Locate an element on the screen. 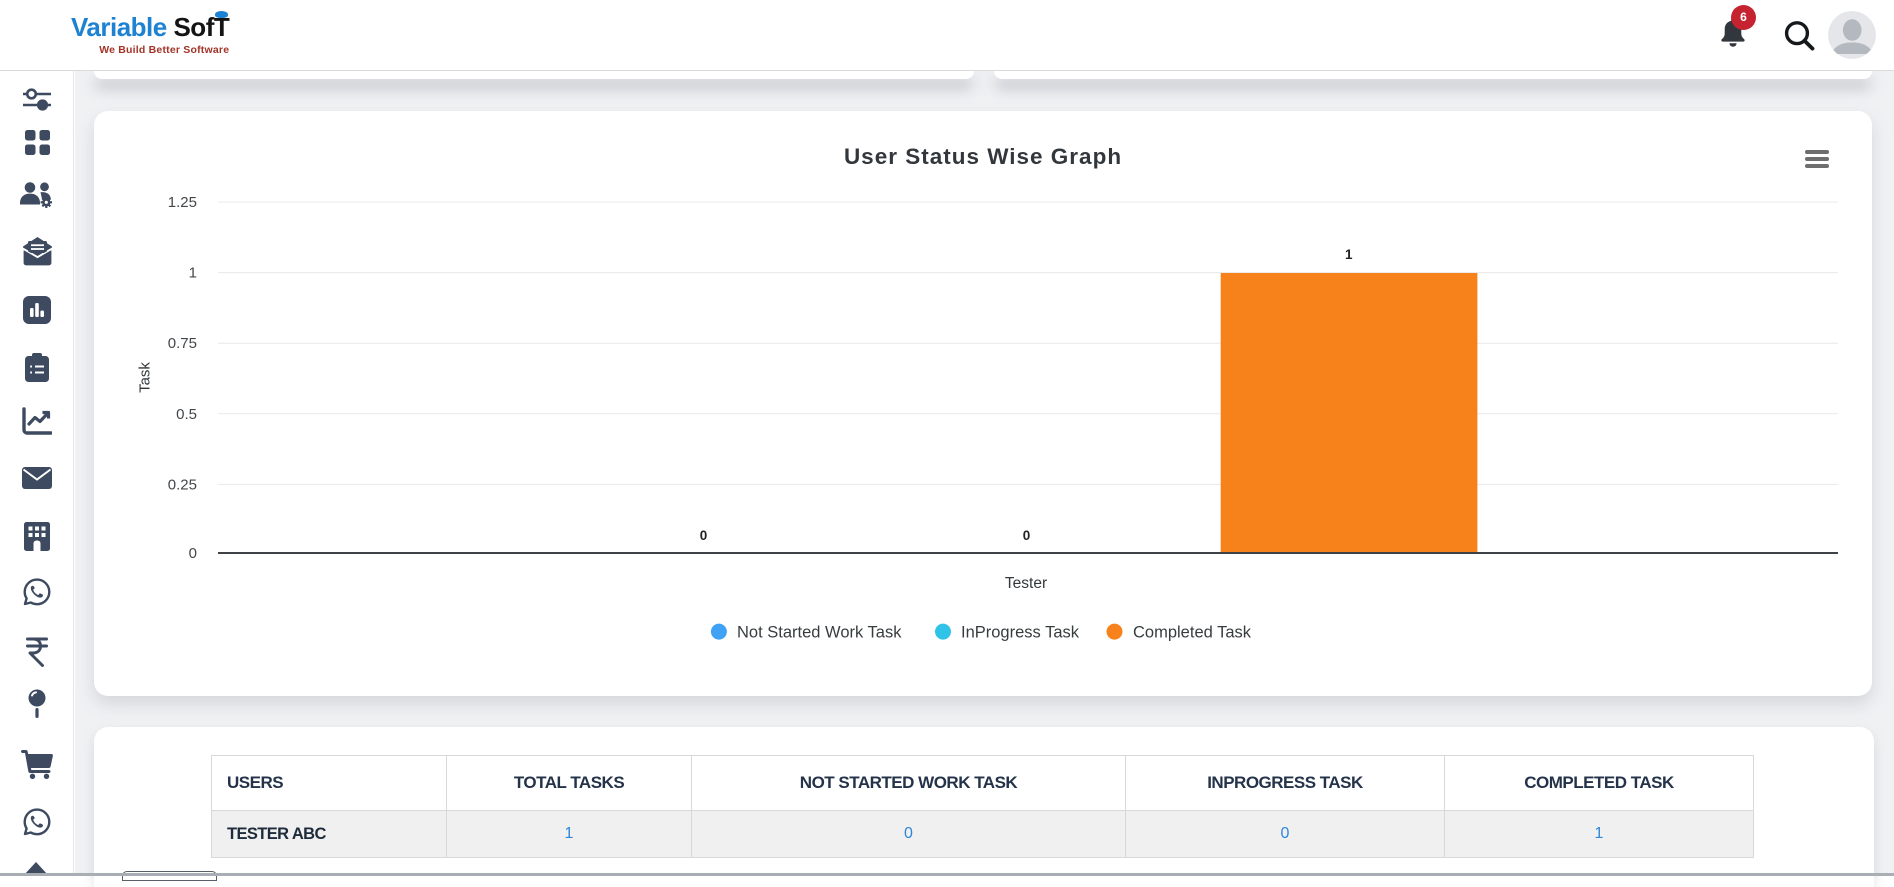  svg-text: Not Started Work Task is located at coordinates (819, 633).